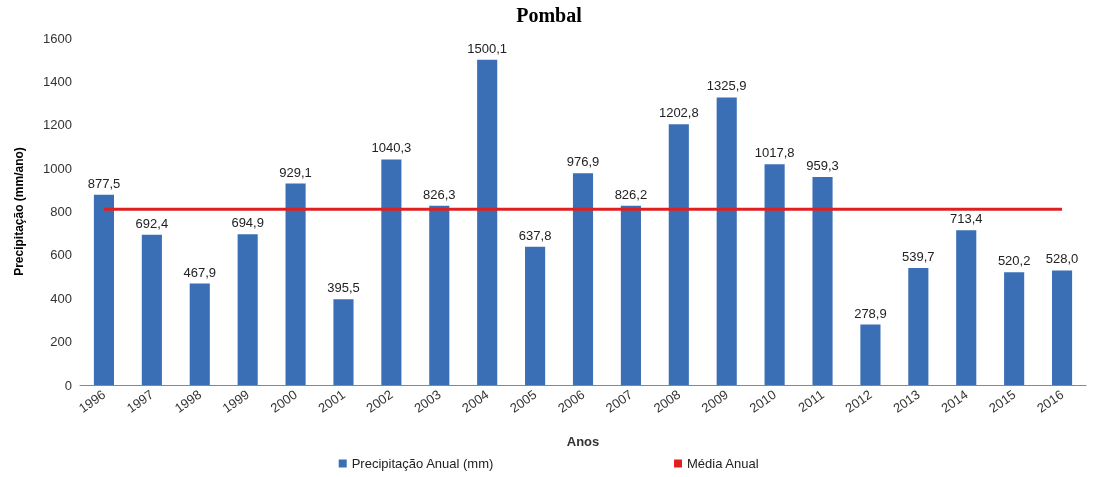 Image resolution: width=1098 pixels, height=477 pixels. Describe the element at coordinates (822, 165) in the screenshot. I see `data-label: 959,3` at that location.